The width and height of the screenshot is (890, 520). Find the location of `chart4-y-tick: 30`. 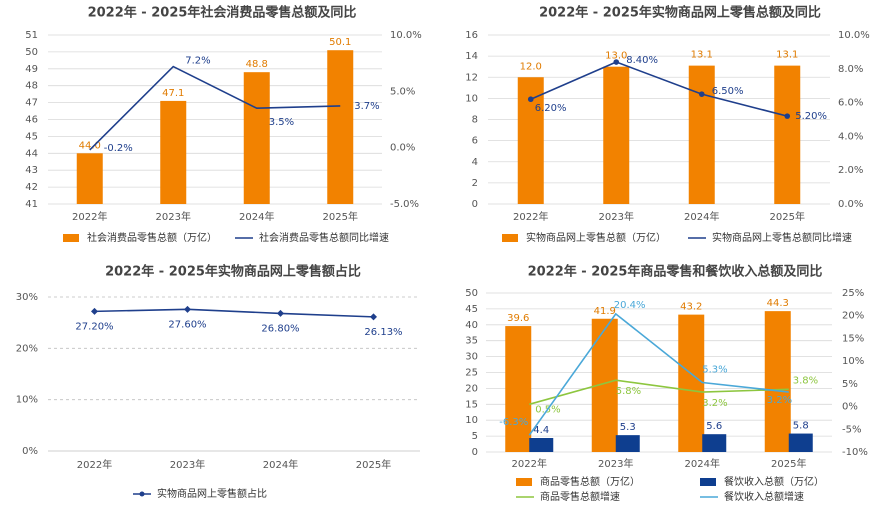

chart4-y-tick: 30 is located at coordinates (471, 357).